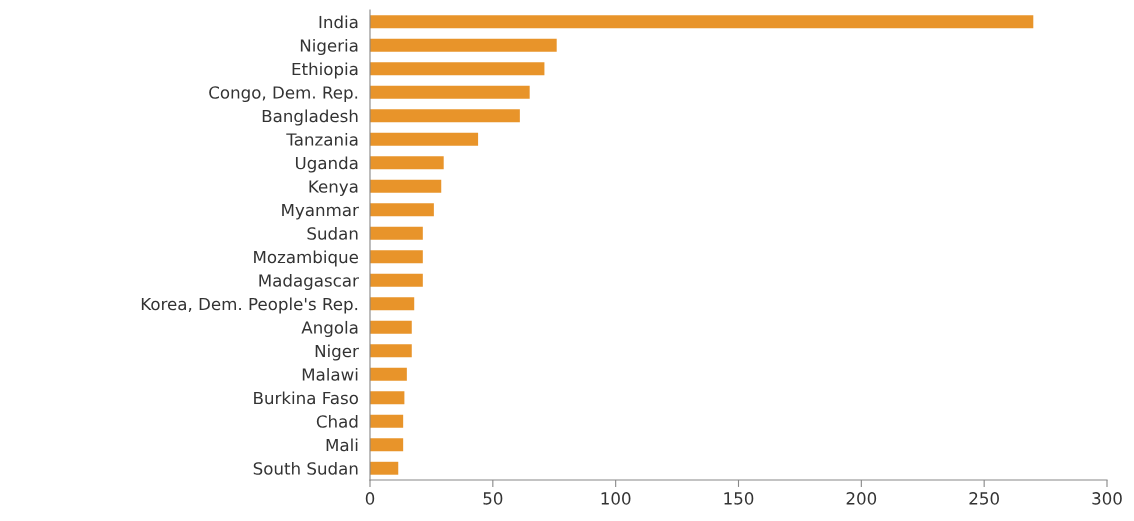  Describe the element at coordinates (326, 164) in the screenshot. I see `y-tick-label: Uganda` at that location.